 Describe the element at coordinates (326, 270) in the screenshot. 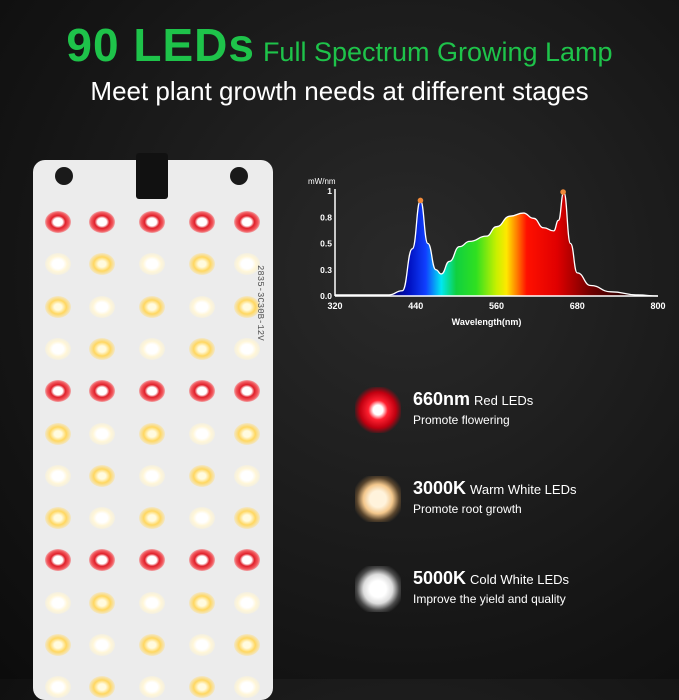

I see `y-tick-label: 0.3` at that location.